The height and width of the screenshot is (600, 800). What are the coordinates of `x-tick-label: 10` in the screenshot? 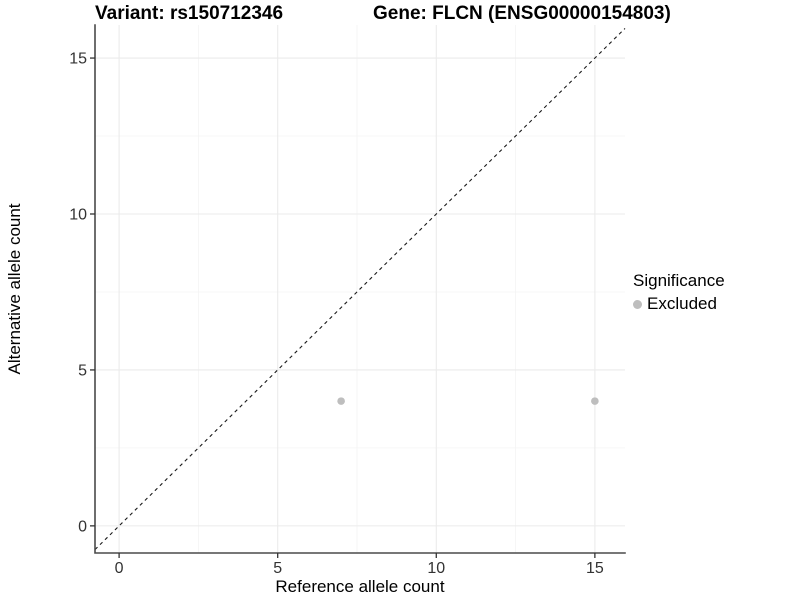 It's located at (436, 568).